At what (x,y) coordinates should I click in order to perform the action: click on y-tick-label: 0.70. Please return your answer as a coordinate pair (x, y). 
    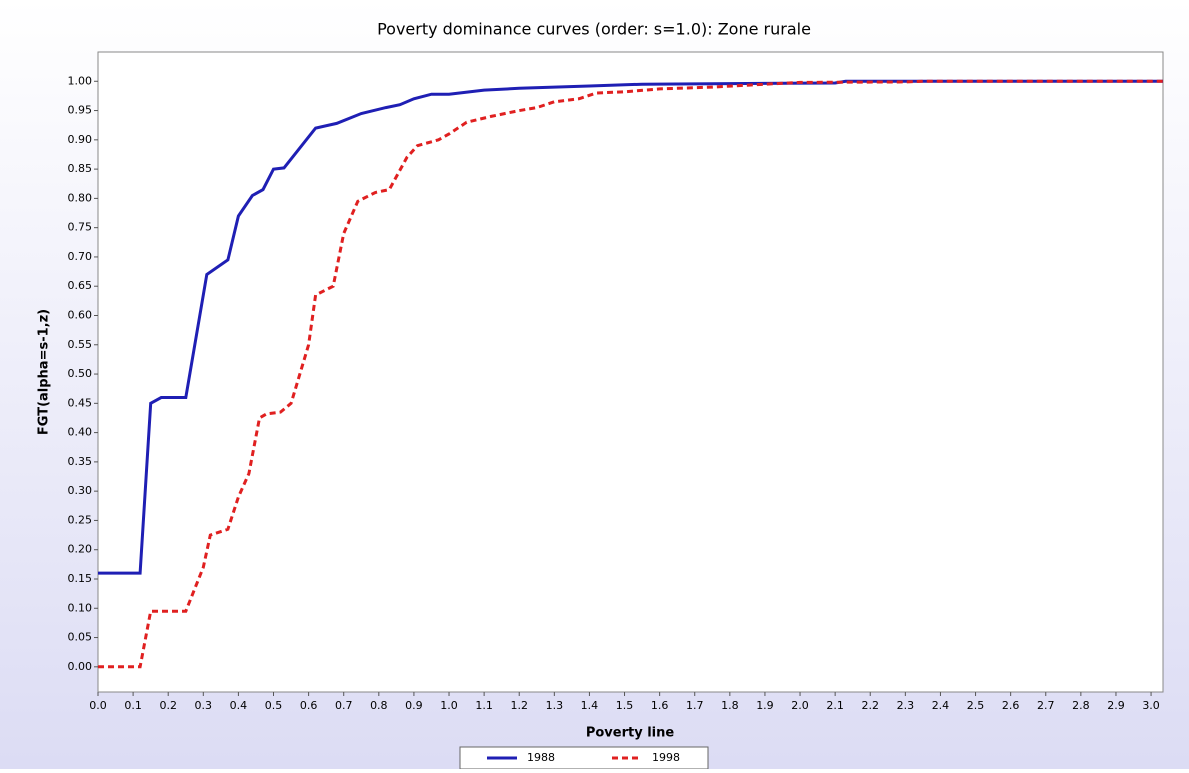
    Looking at the image, I should click on (80, 256).